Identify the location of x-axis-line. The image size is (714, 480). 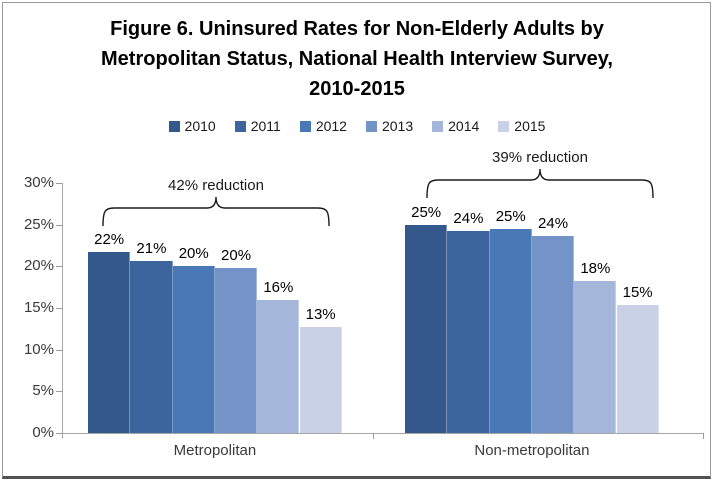
(382, 433).